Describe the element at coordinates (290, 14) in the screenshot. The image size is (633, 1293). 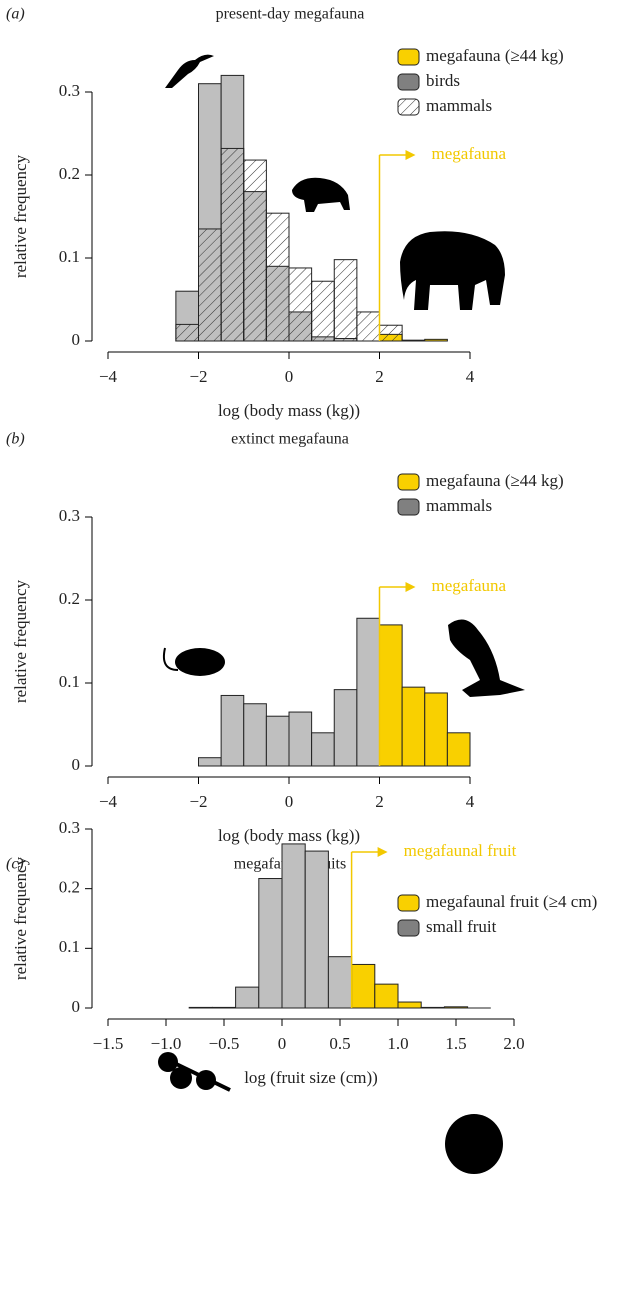
I see `chart-title: present-day megafauna` at that location.